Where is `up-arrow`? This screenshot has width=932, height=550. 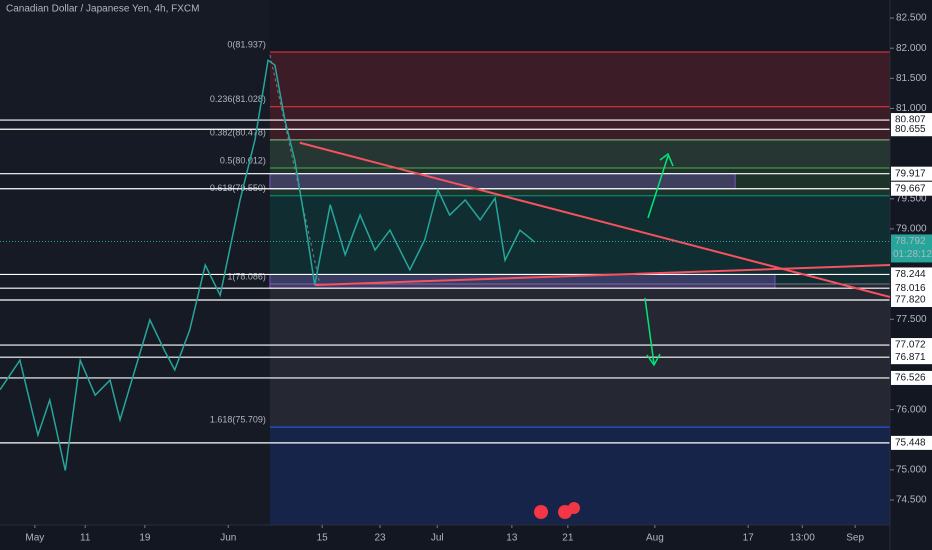 up-arrow is located at coordinates (660, 185).